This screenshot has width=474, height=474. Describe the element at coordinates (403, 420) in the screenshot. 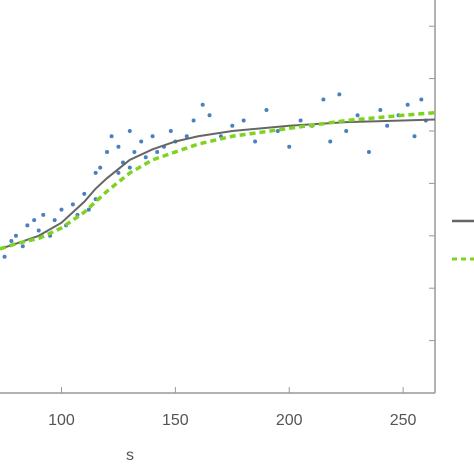

I see `x-tick-label: 250` at that location.